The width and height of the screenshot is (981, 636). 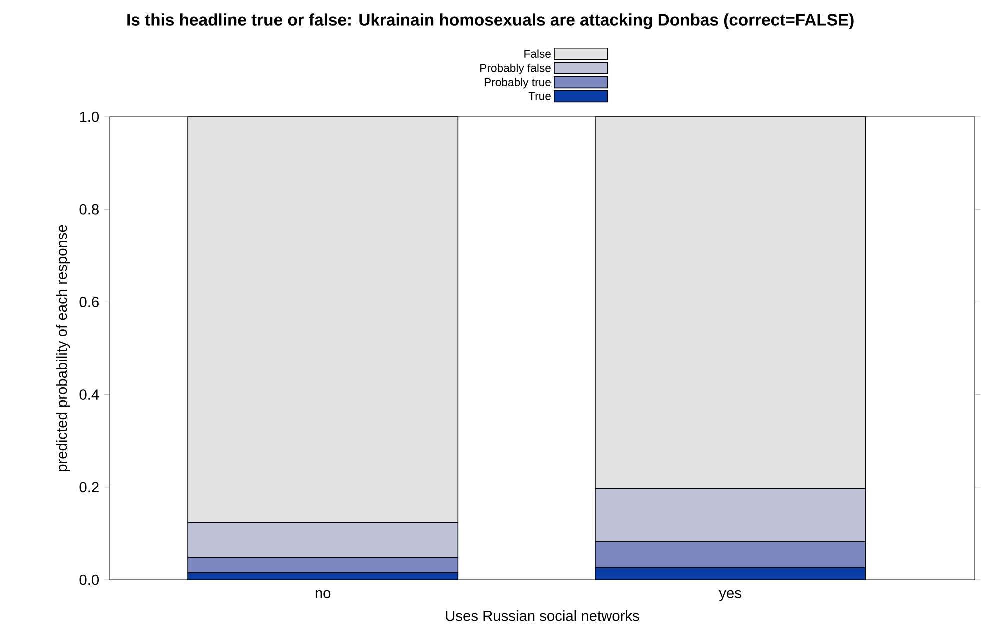 I want to click on chart-title: Is this headline true or false: Ukrainain homosexuals are attacking Donbas (correct=FALSE), so click(x=491, y=22).